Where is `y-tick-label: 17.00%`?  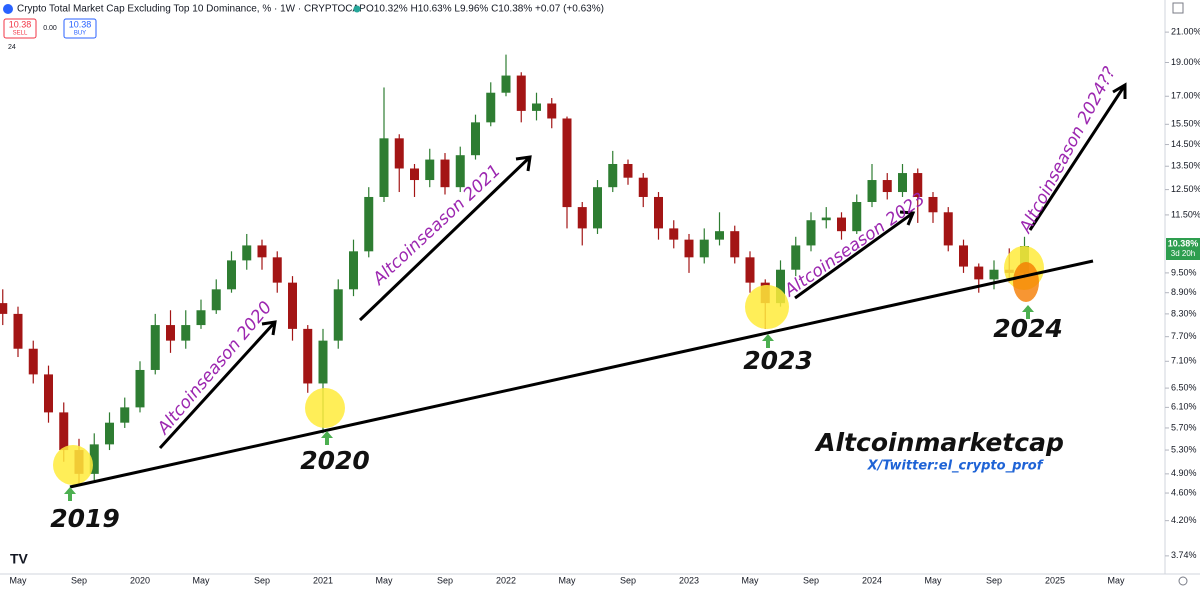
y-tick-label: 17.00% is located at coordinates (1185, 96).